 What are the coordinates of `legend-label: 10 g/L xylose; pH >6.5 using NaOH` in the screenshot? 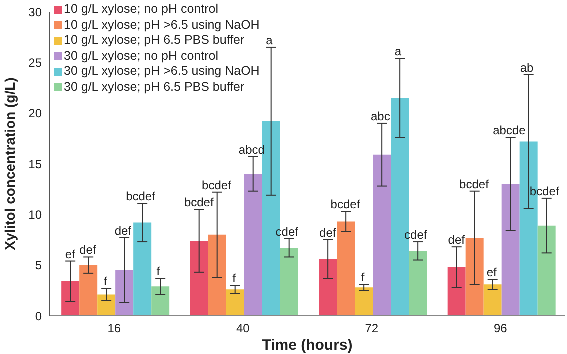 It's located at (162, 25).